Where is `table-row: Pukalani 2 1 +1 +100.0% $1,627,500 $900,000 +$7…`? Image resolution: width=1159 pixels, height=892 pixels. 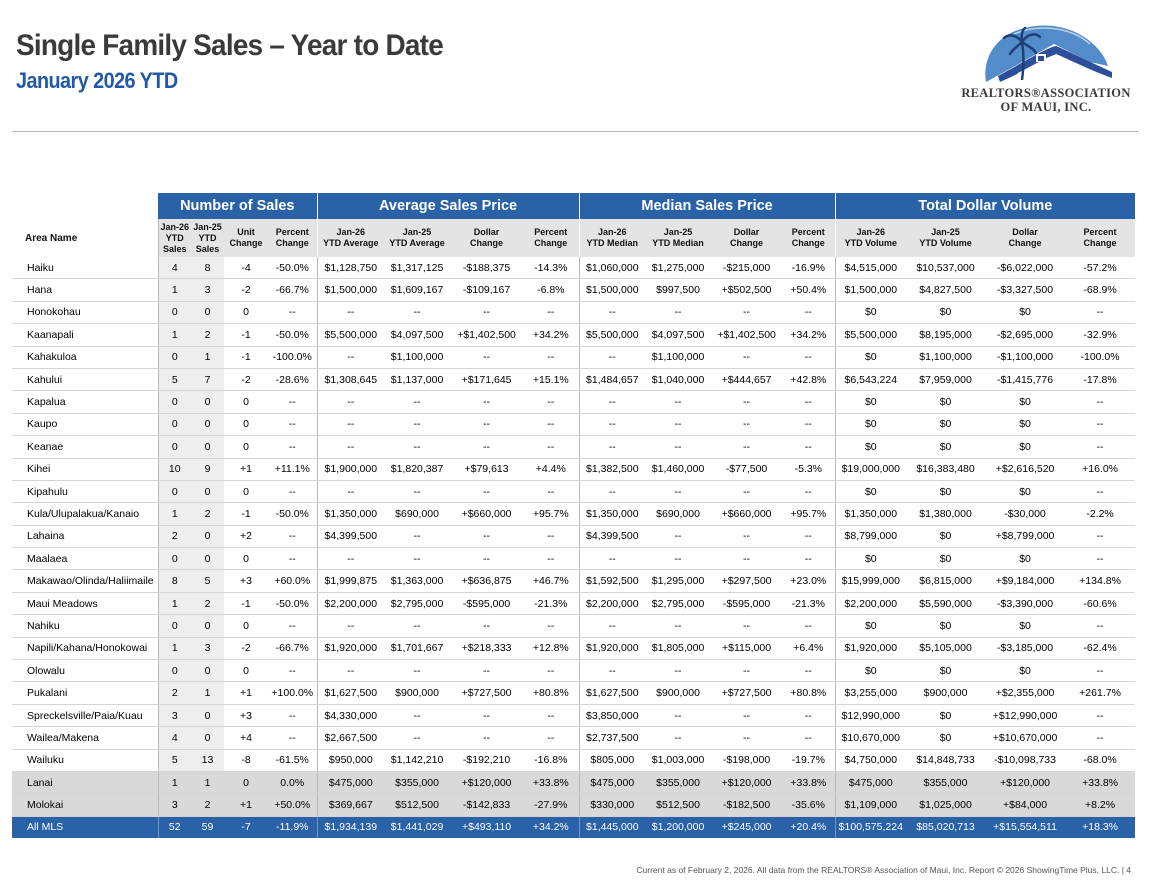 table-row: Pukalani 2 1 +1 +100.0% $1,627,500 $900,000 +$7… is located at coordinates (574, 693).